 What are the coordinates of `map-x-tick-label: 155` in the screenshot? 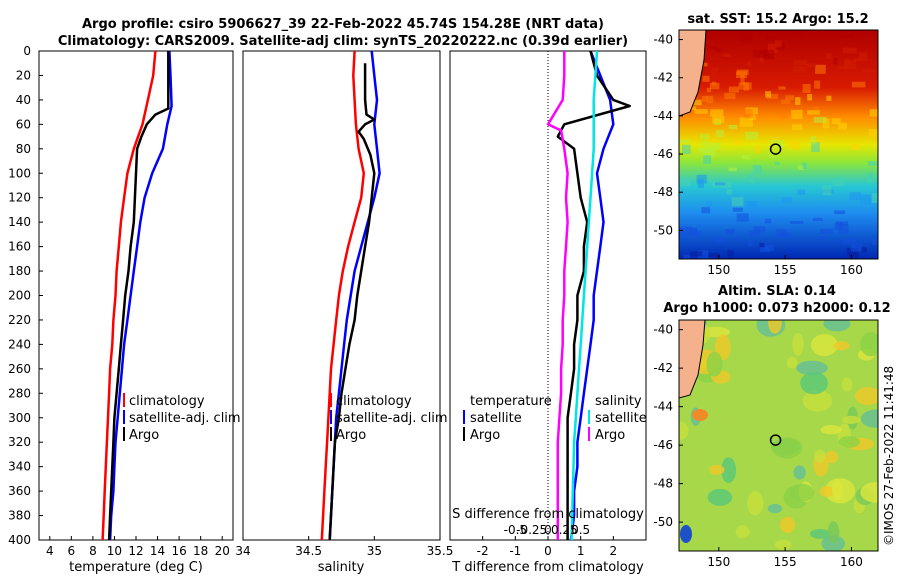 It's located at (785, 562).